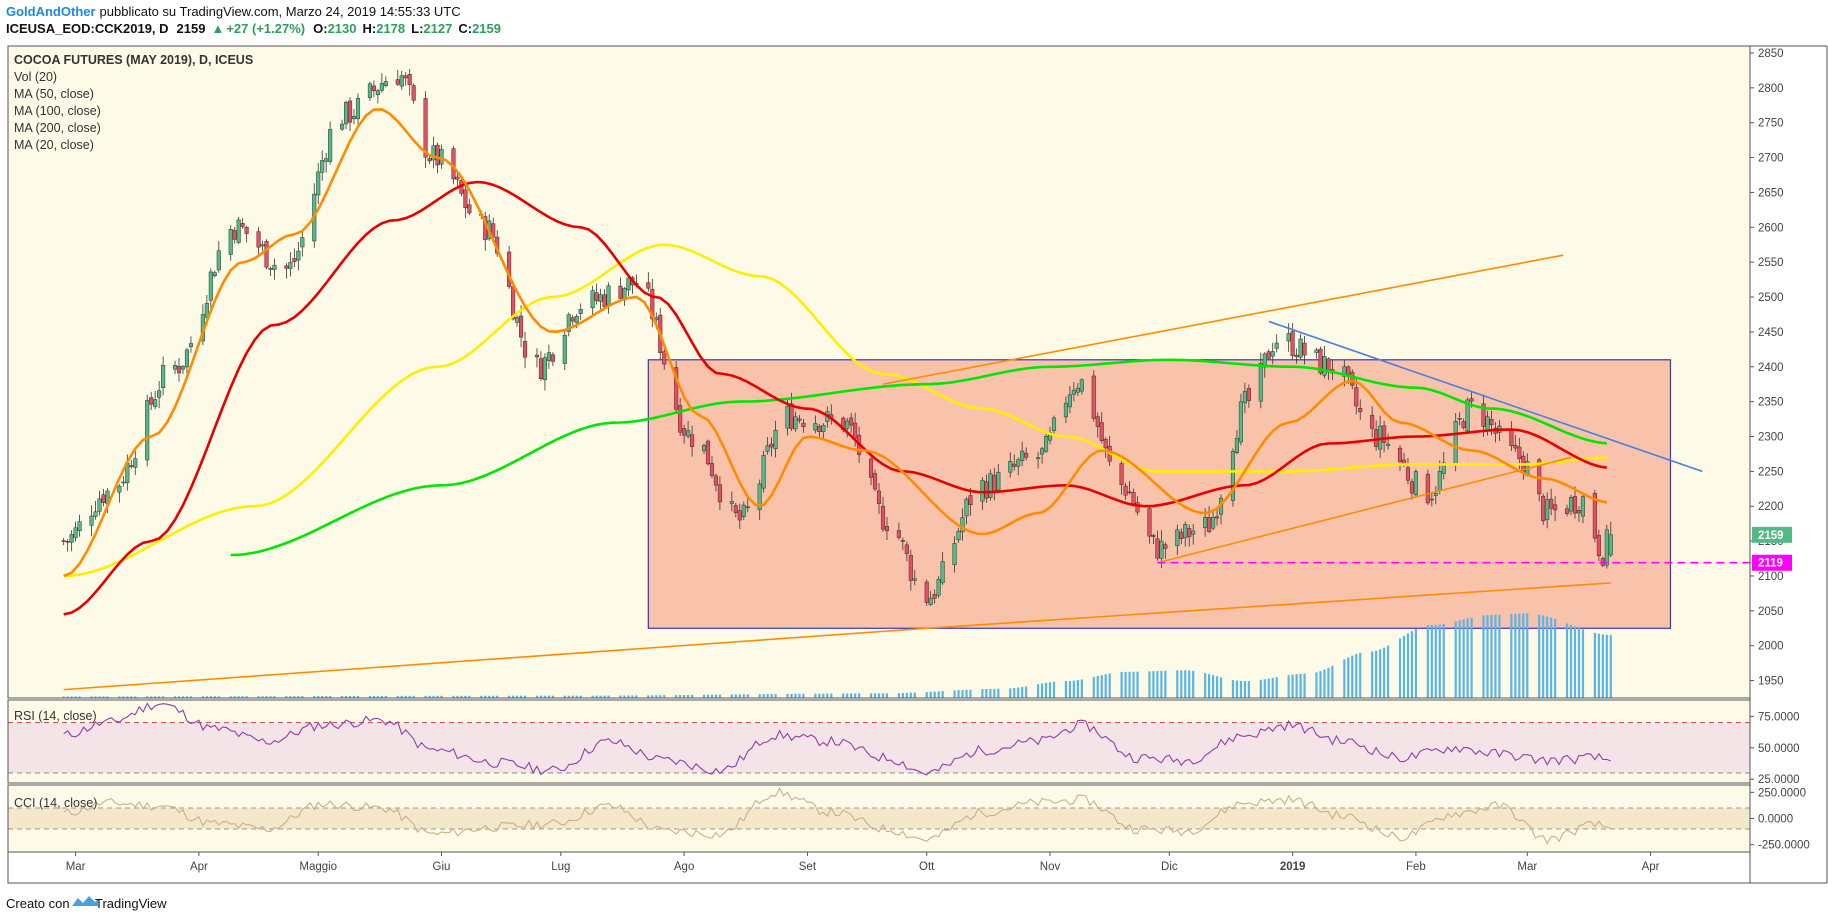 The image size is (1828, 921). I want to click on x-tick-label: Apr, so click(1651, 867).